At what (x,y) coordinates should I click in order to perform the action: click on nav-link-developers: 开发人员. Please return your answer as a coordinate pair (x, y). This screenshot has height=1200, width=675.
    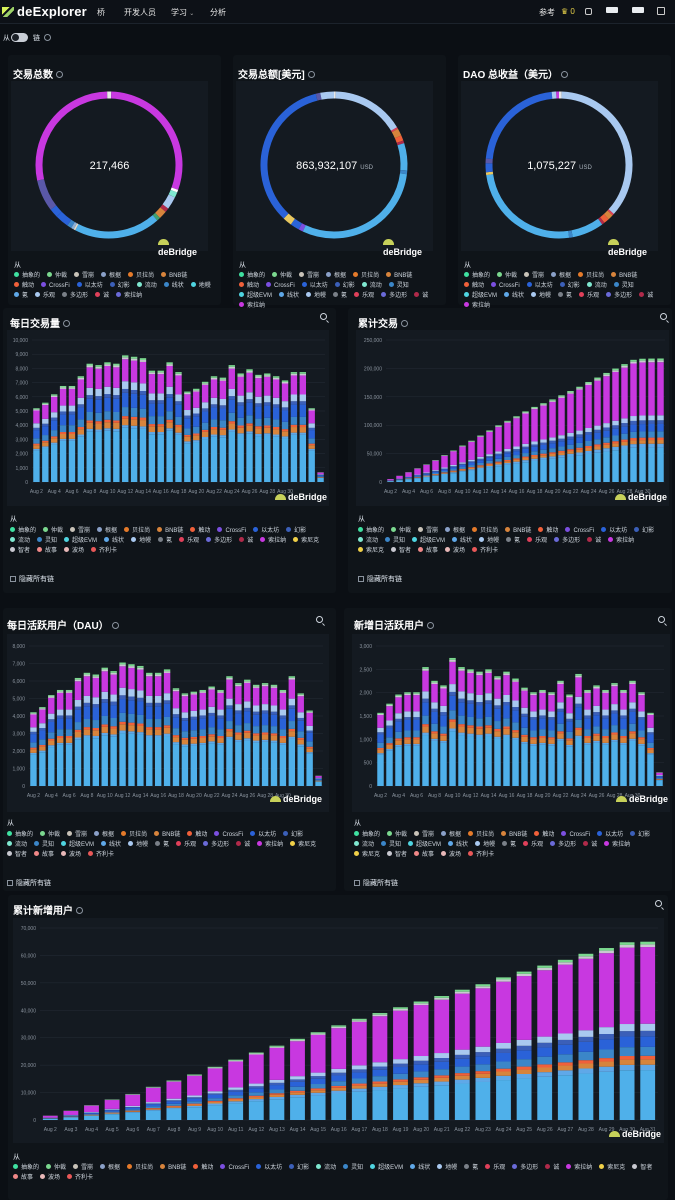
    Looking at the image, I should click on (140, 12).